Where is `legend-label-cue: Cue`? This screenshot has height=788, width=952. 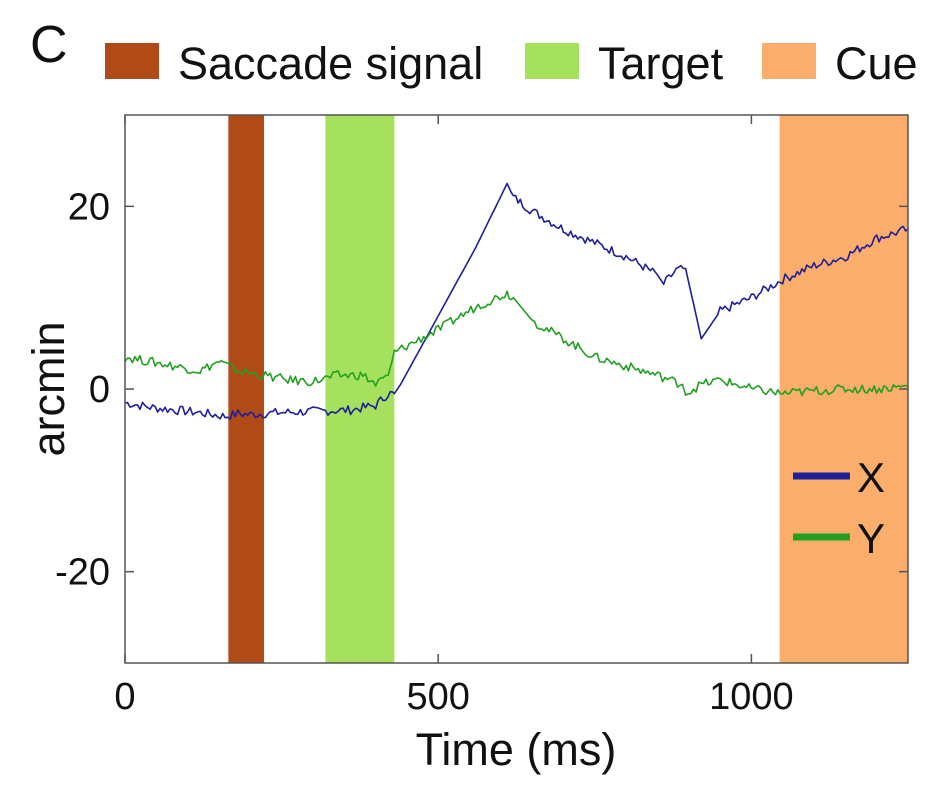
legend-label-cue: Cue is located at coordinates (876, 63).